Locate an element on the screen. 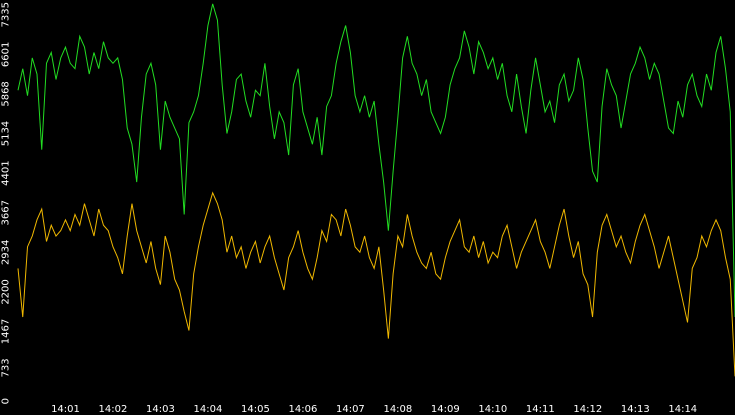 Image resolution: width=735 pixels, height=415 pixels. x-tick-label: 14:06 is located at coordinates (302, 409).